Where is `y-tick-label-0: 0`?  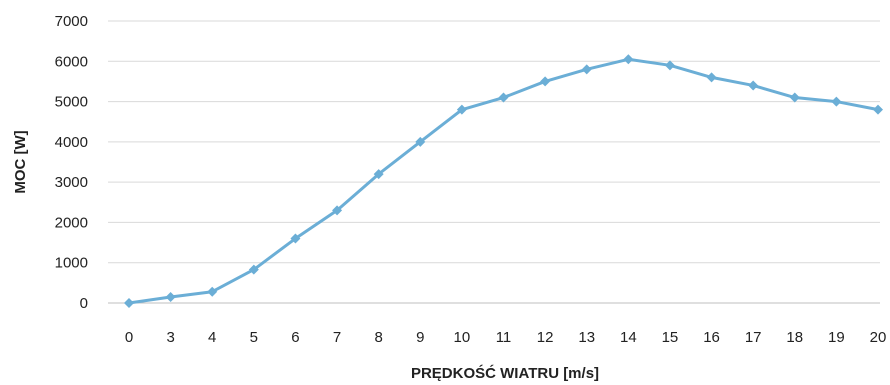 y-tick-label-0: 0 is located at coordinates (84, 303).